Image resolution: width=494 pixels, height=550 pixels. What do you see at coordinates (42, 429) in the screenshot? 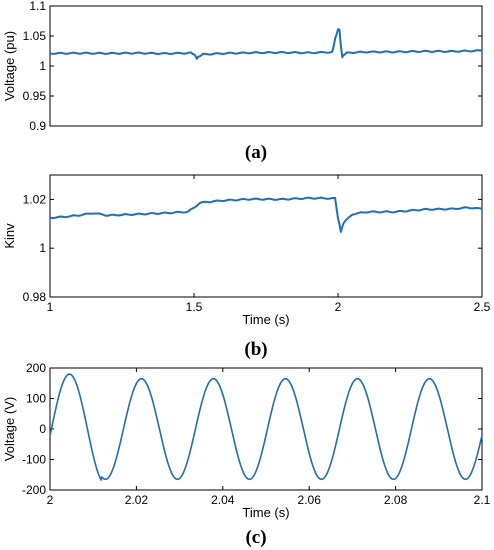
I see `panel-c-y-tick-label: 0` at bounding box center [42, 429].